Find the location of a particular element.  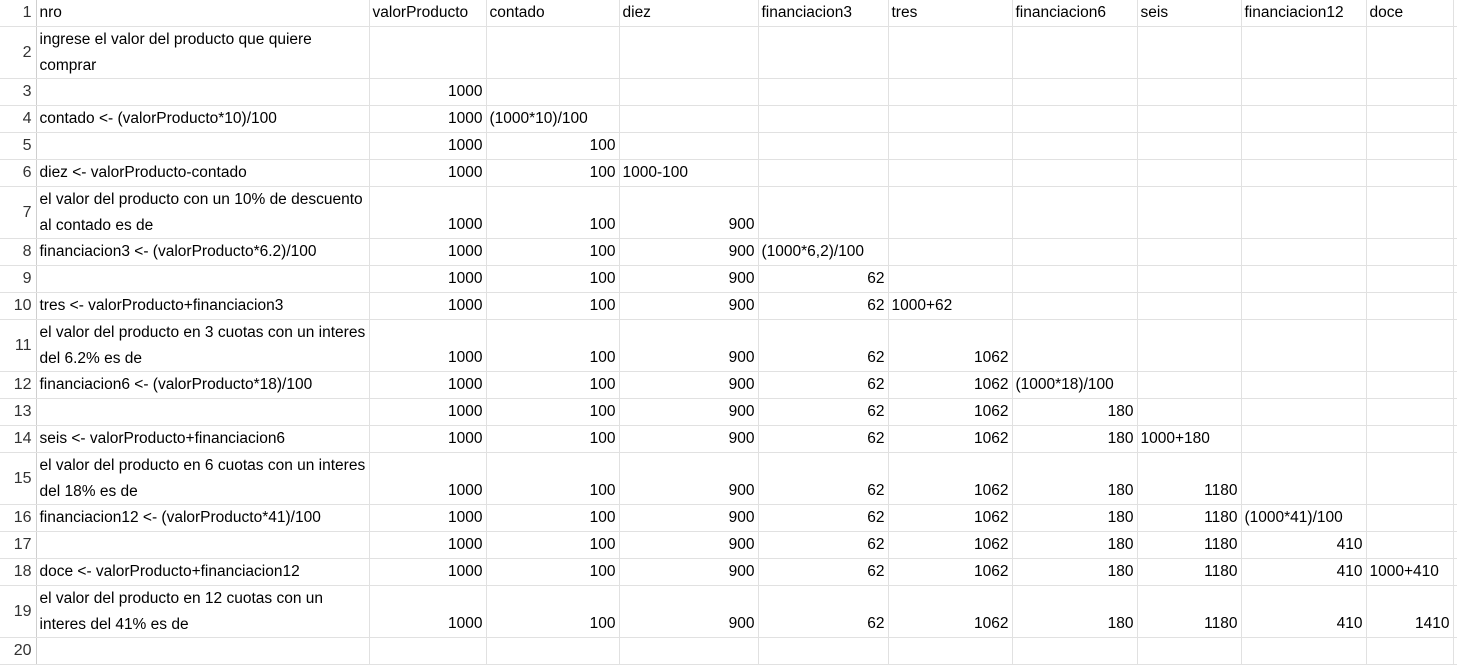

row-header: 15 is located at coordinates (18, 478).